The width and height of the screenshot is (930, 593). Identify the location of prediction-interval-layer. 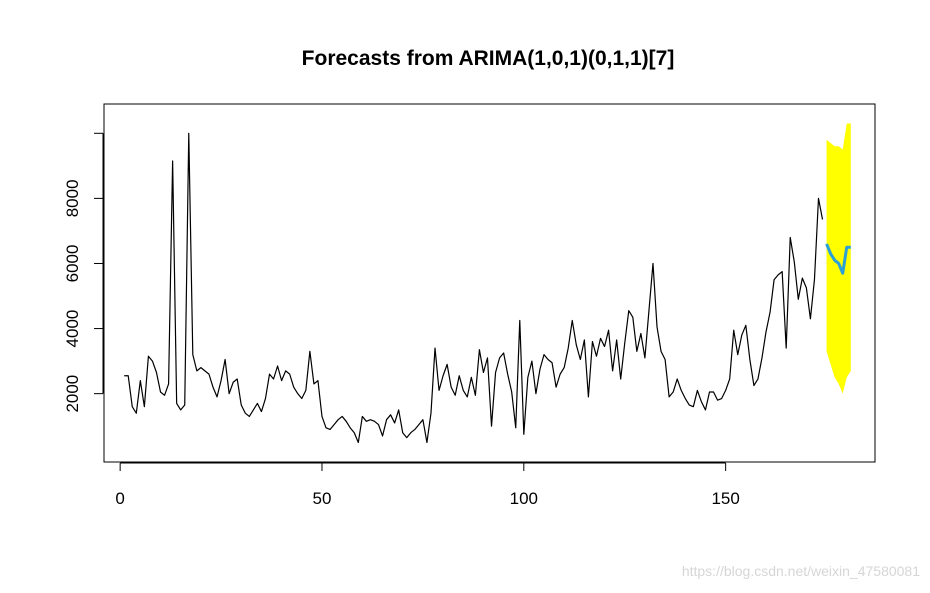
(838, 258).